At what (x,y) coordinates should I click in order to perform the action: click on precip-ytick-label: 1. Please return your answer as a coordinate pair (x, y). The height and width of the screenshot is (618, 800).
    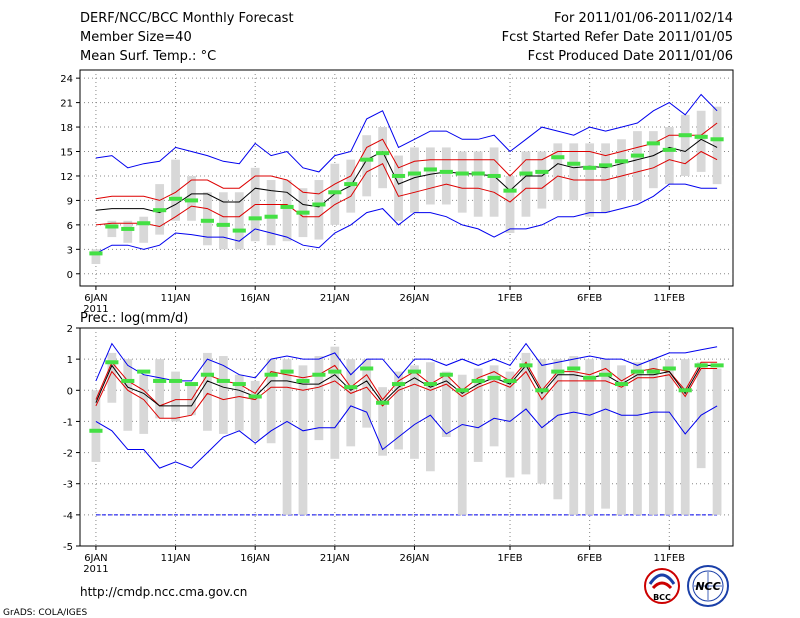
    Looking at the image, I should click on (70, 360).